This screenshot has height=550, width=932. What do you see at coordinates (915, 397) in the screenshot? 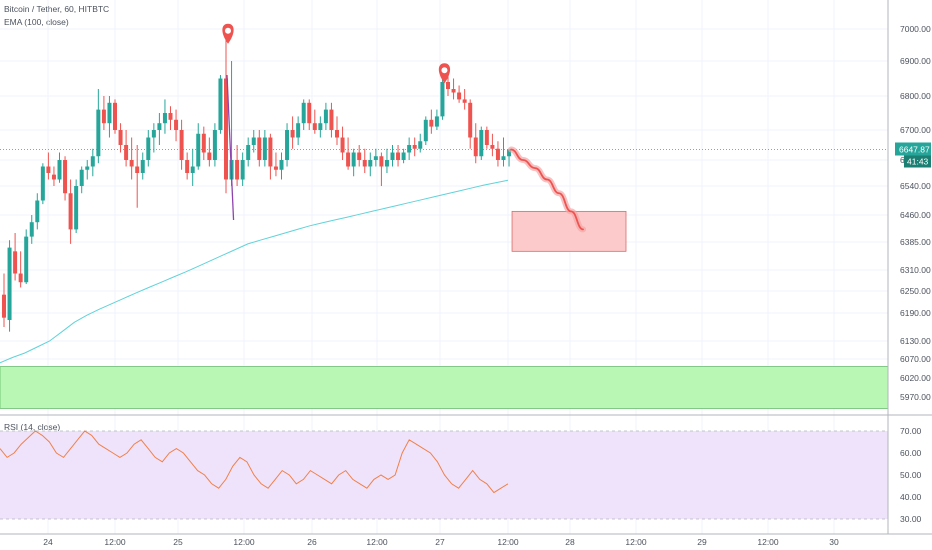
I see `price-tick-label: 5970.00` at bounding box center [915, 397].